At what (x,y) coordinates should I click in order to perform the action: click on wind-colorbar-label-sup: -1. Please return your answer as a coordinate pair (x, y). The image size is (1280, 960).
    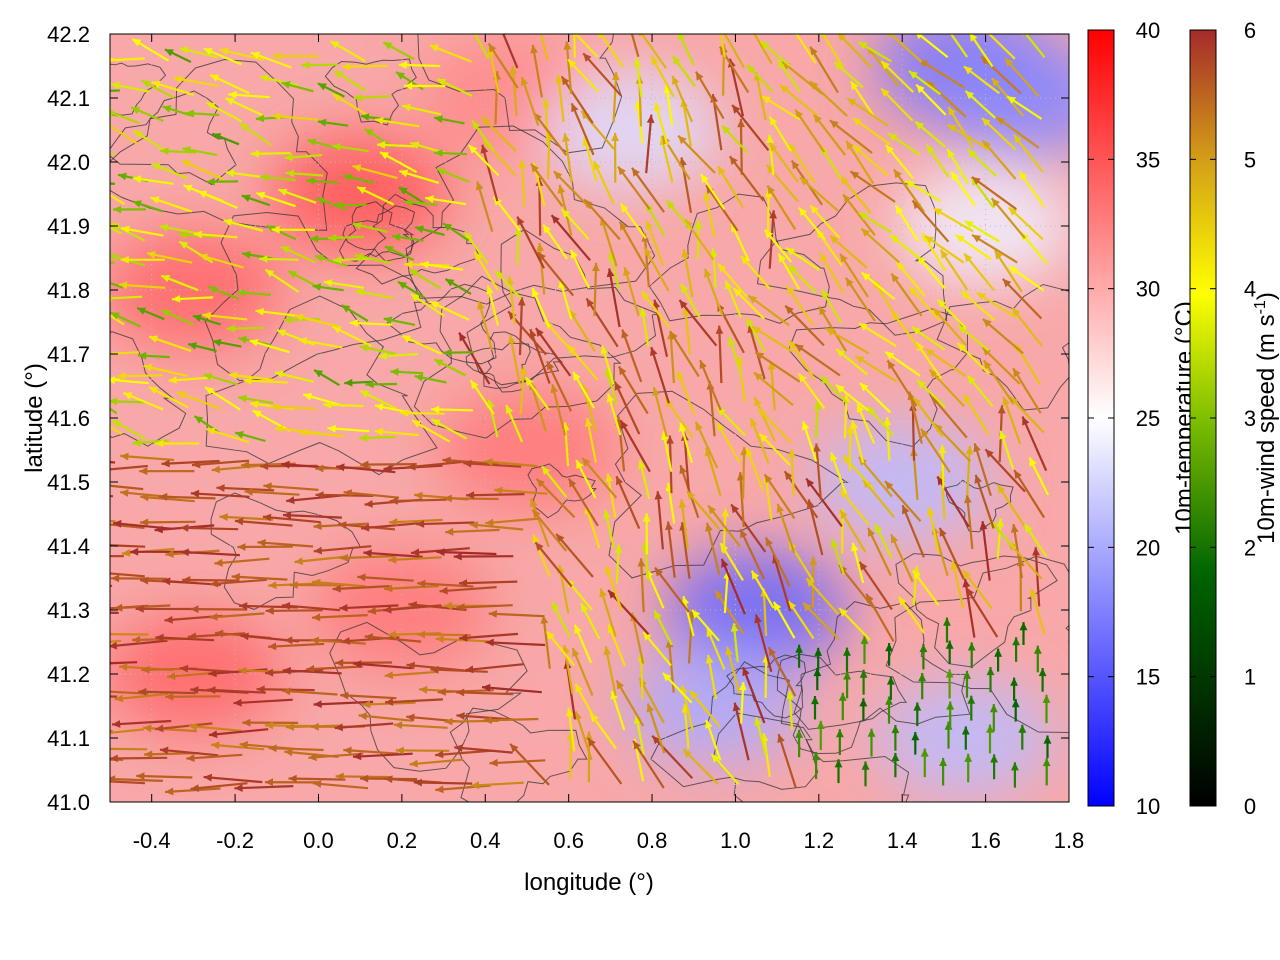
    Looking at the image, I should click on (1260, 307).